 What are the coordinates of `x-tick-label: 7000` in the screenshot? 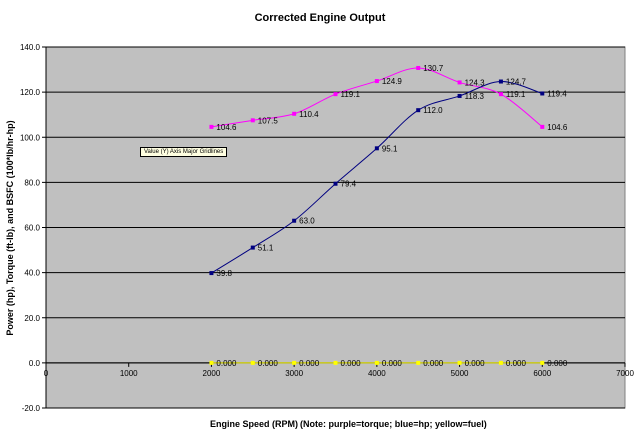 It's located at (625, 373).